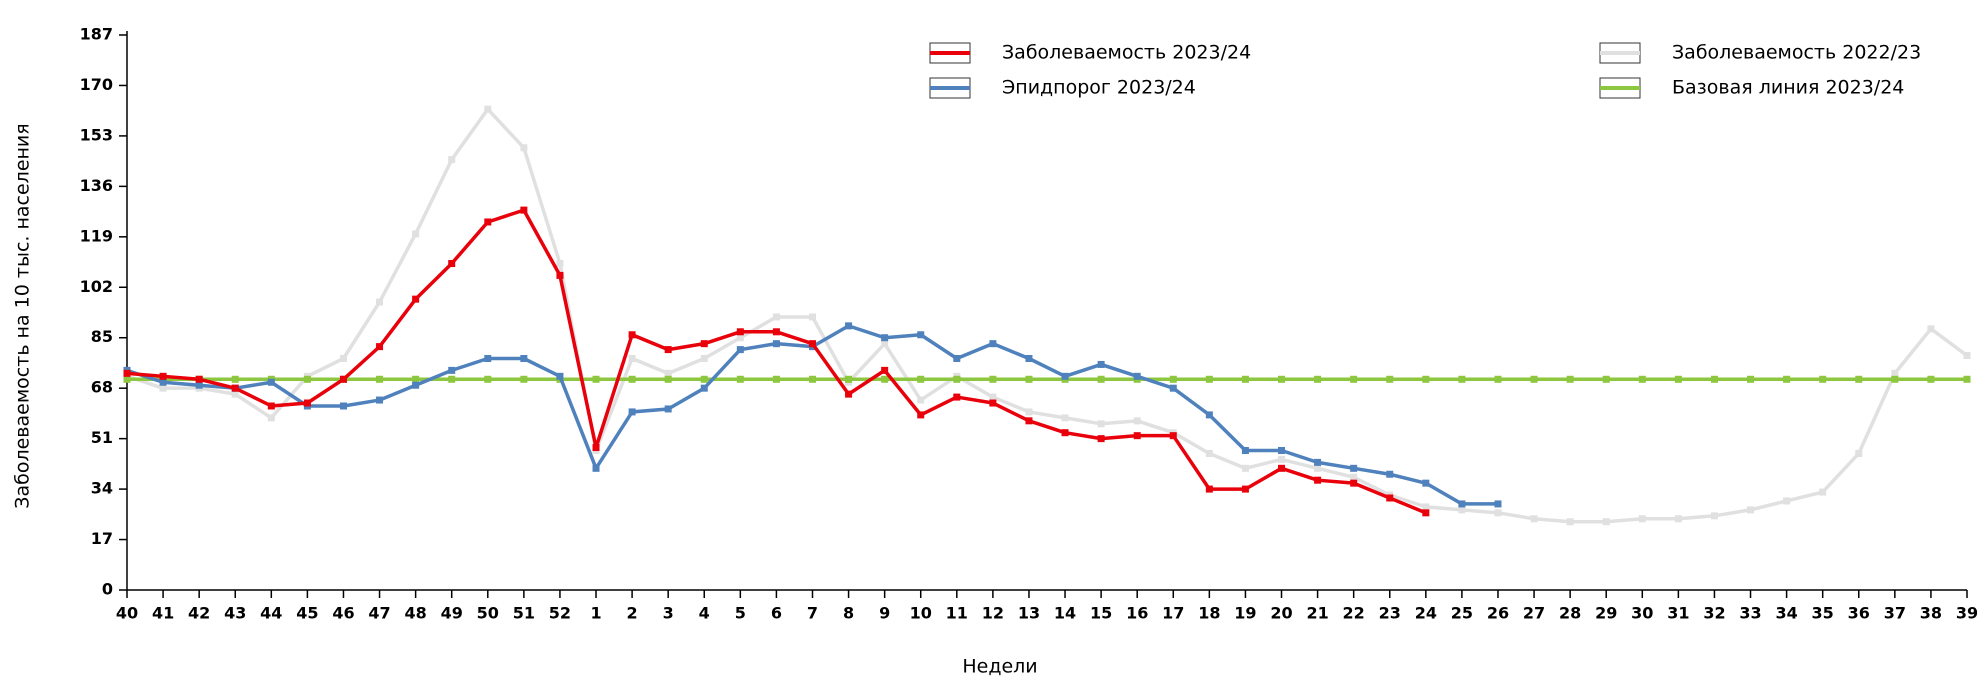 The width and height of the screenshot is (1984, 681). What do you see at coordinates (163, 613) in the screenshot?
I see `x-tick-label: 41` at bounding box center [163, 613].